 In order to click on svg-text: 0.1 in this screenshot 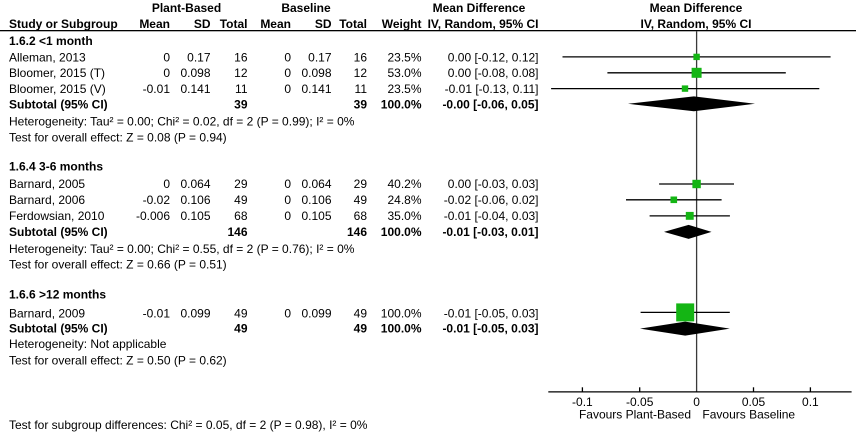, I will do `click(810, 402)`.